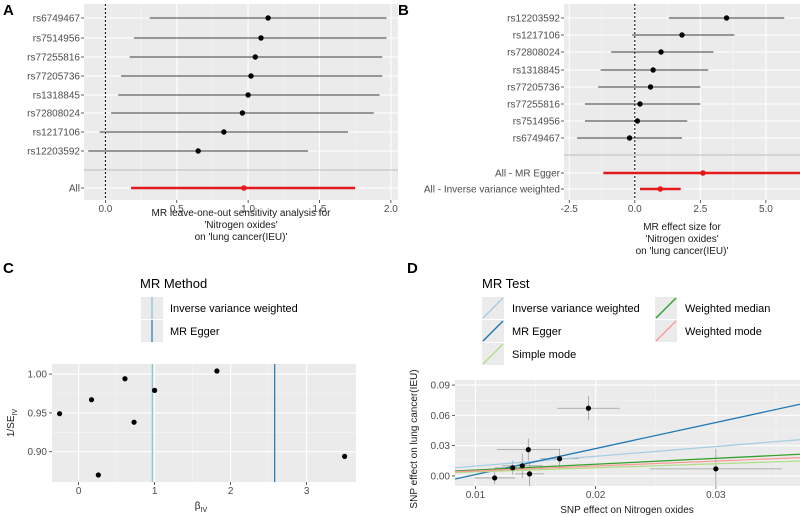  I want to click on panel-b-snp-label: rs6749467, so click(537, 139).